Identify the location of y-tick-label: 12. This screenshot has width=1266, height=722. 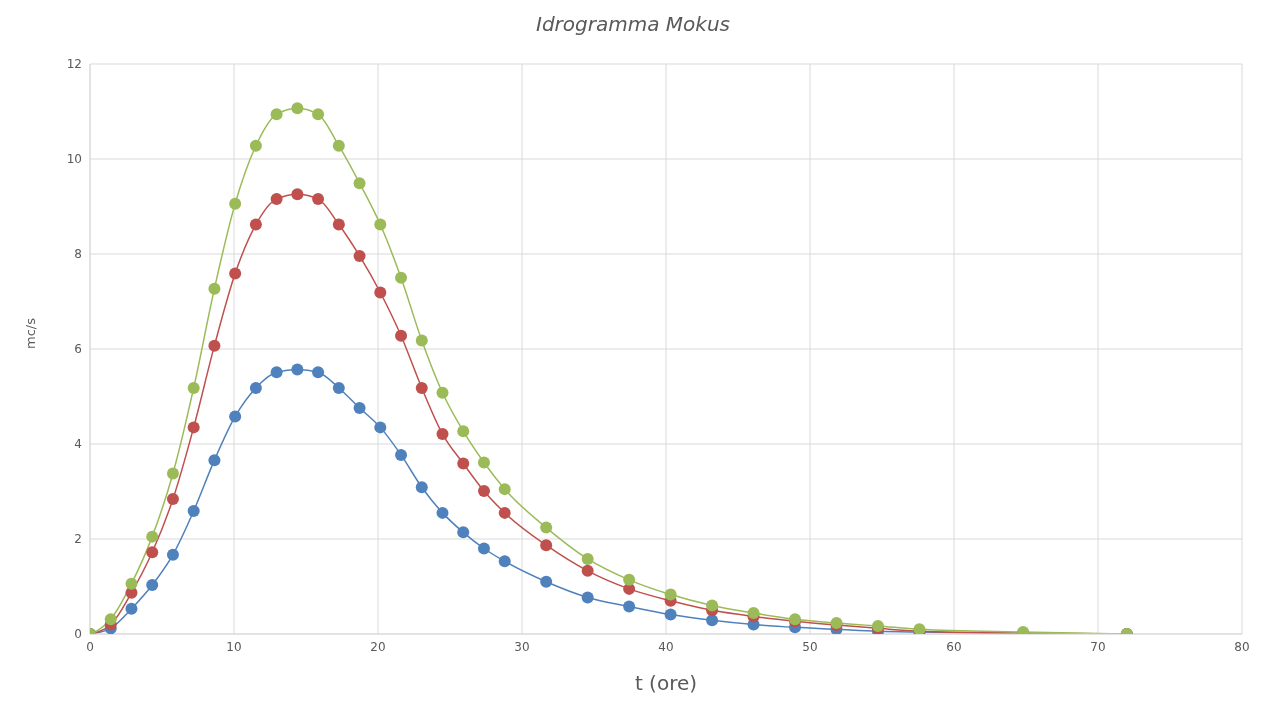
(74, 64).